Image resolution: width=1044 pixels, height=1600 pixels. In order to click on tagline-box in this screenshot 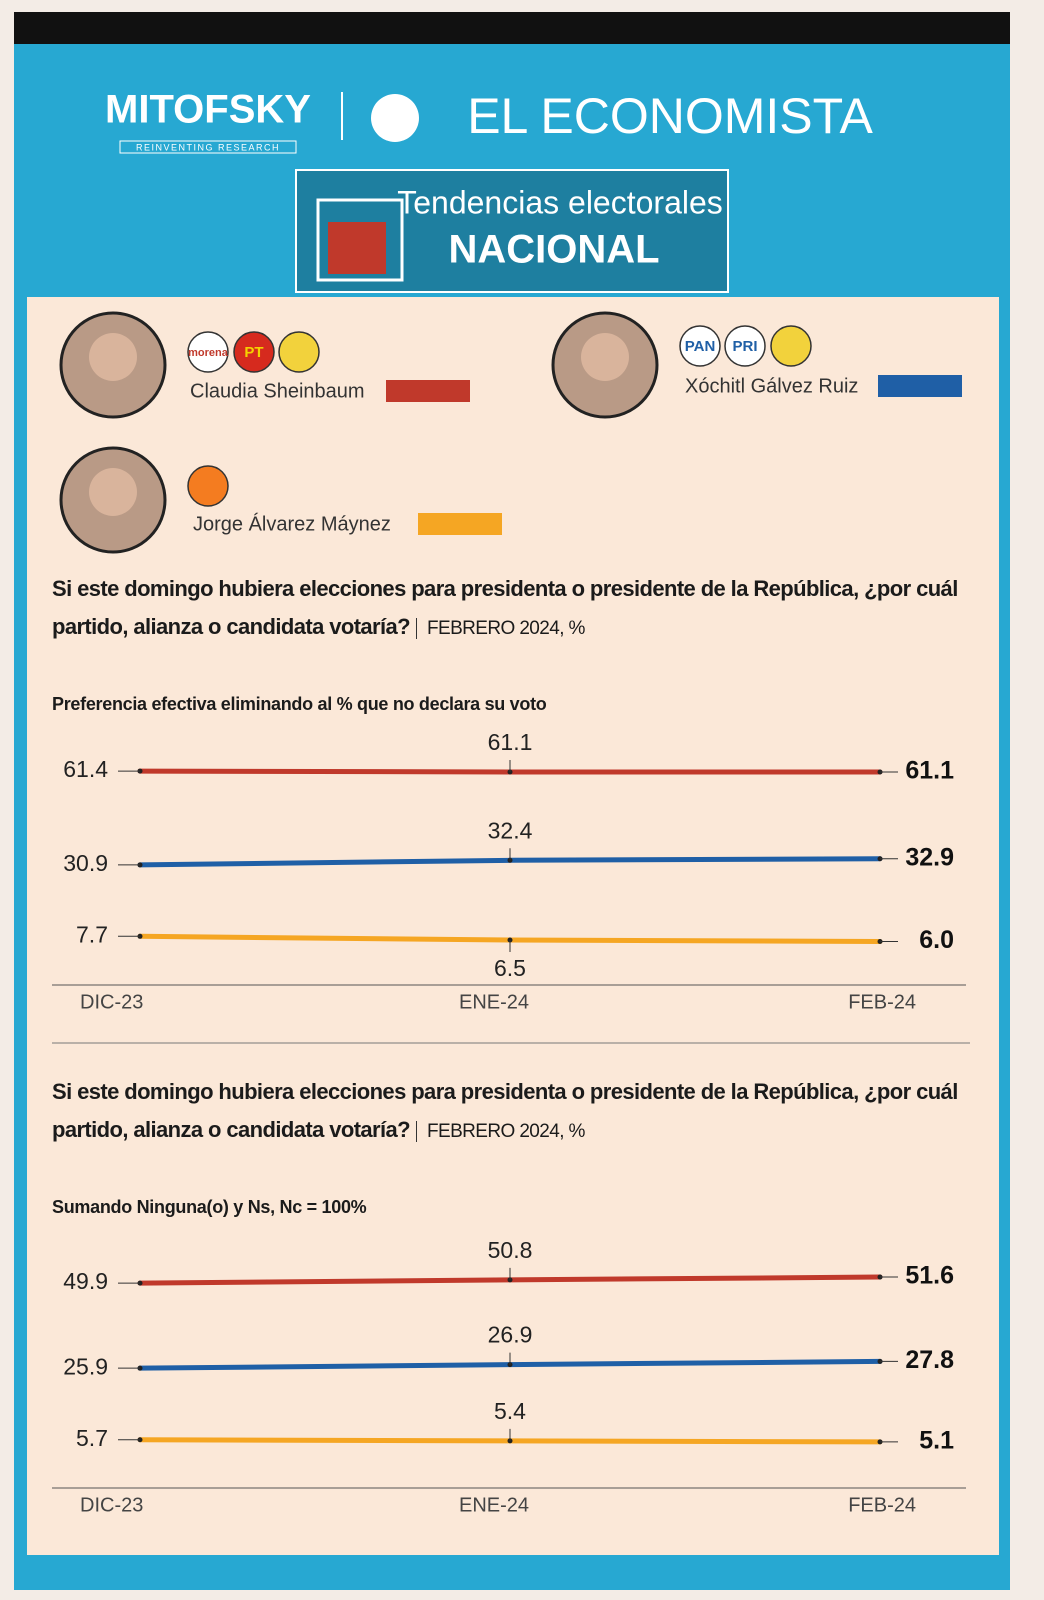, I will do `click(208, 147)`.